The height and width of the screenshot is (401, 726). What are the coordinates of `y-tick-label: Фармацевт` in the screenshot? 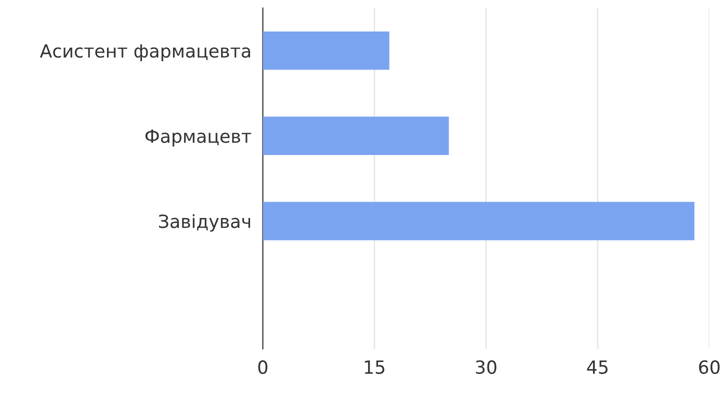 It's located at (198, 138).